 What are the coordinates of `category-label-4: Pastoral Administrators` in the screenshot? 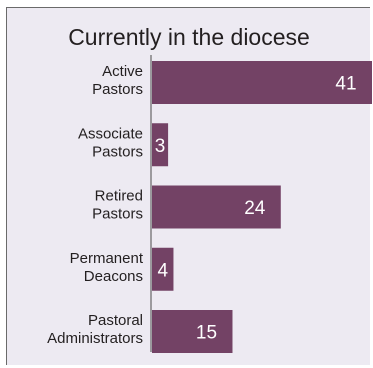 It's located at (95, 329).